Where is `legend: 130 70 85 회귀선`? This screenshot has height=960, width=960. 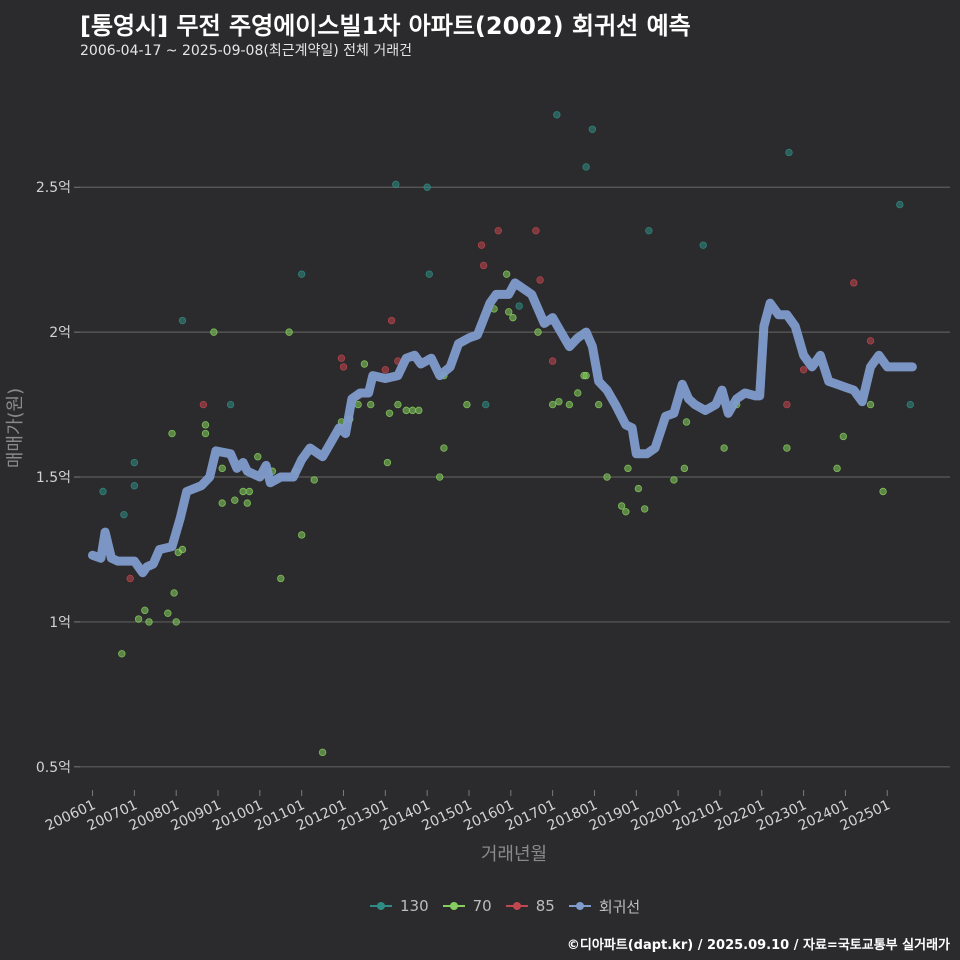
legend: 130 70 85 회귀선 is located at coordinates (505, 906).